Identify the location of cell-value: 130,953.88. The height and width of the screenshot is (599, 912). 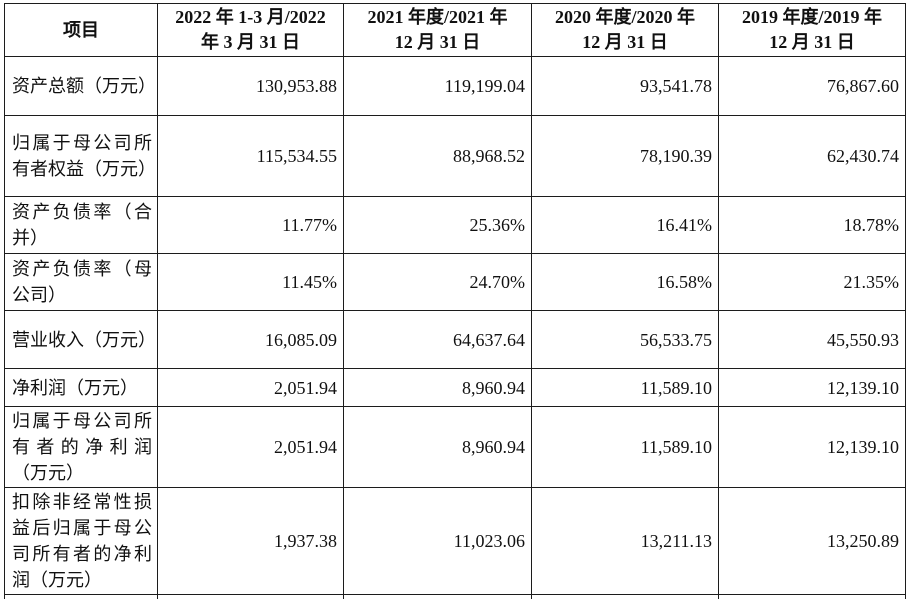
(250, 86).